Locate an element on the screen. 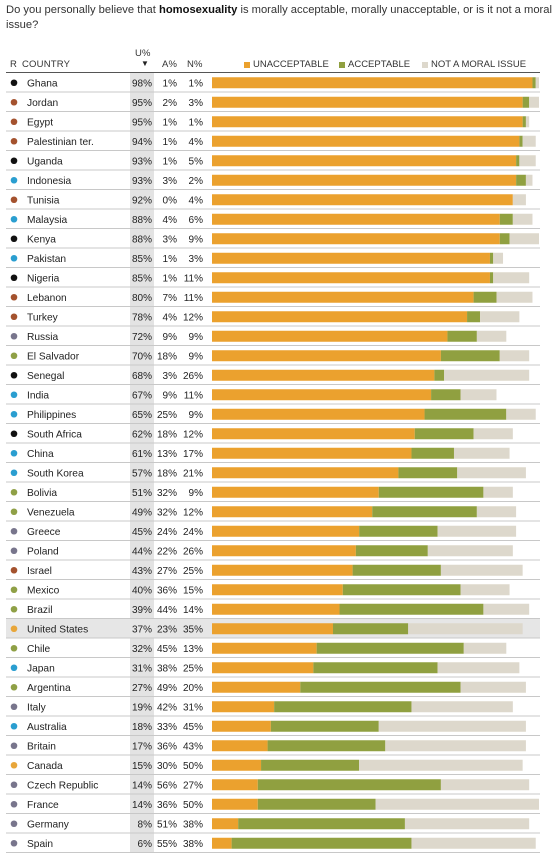 The height and width of the screenshot is (863, 560). bar-not-moral-japan is located at coordinates (478, 668).